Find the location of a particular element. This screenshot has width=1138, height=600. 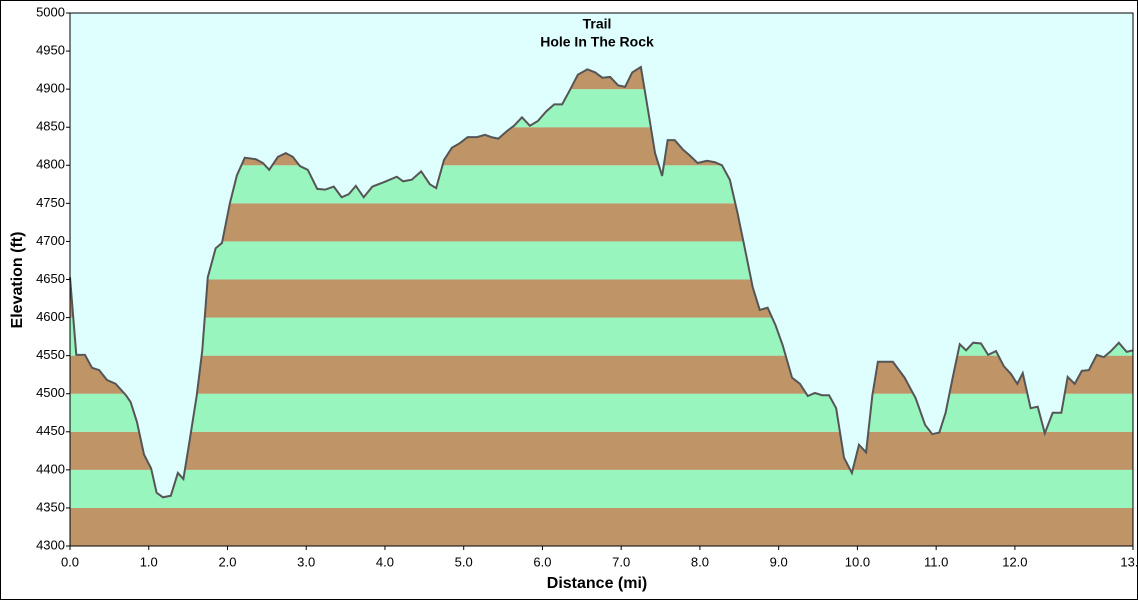

x-tick-label: 3.0 is located at coordinates (306, 561).